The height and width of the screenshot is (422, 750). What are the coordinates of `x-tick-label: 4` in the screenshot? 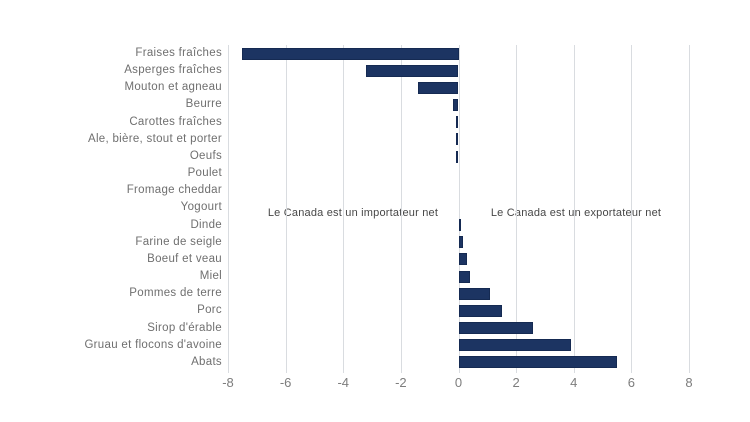 It's located at (574, 382).